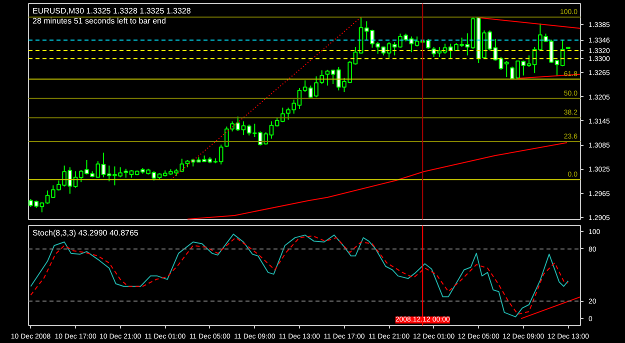 The height and width of the screenshot is (343, 625). What do you see at coordinates (112, 11) in the screenshot?
I see `chart-title: EURUSD,M30 1.3325 1.3328 1.3325 1.3328` at bounding box center [112, 11].